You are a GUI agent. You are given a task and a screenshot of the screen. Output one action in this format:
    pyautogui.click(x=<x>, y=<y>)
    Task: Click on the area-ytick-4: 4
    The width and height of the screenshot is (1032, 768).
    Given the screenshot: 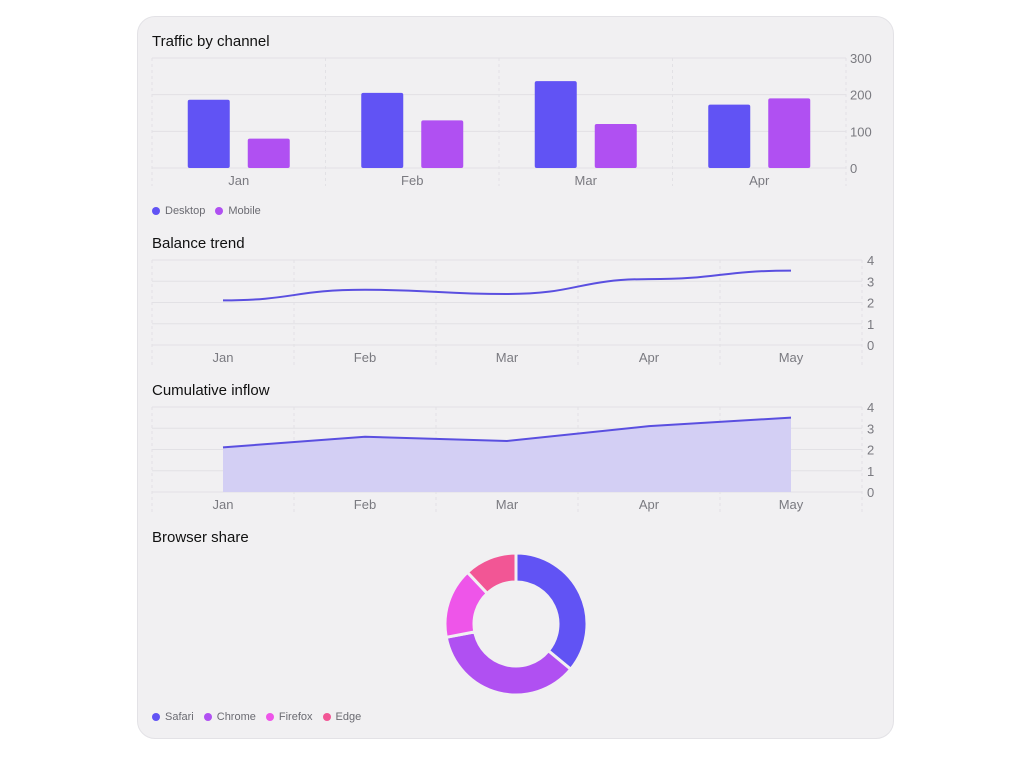 What is the action you would take?
    pyautogui.click(x=870, y=407)
    